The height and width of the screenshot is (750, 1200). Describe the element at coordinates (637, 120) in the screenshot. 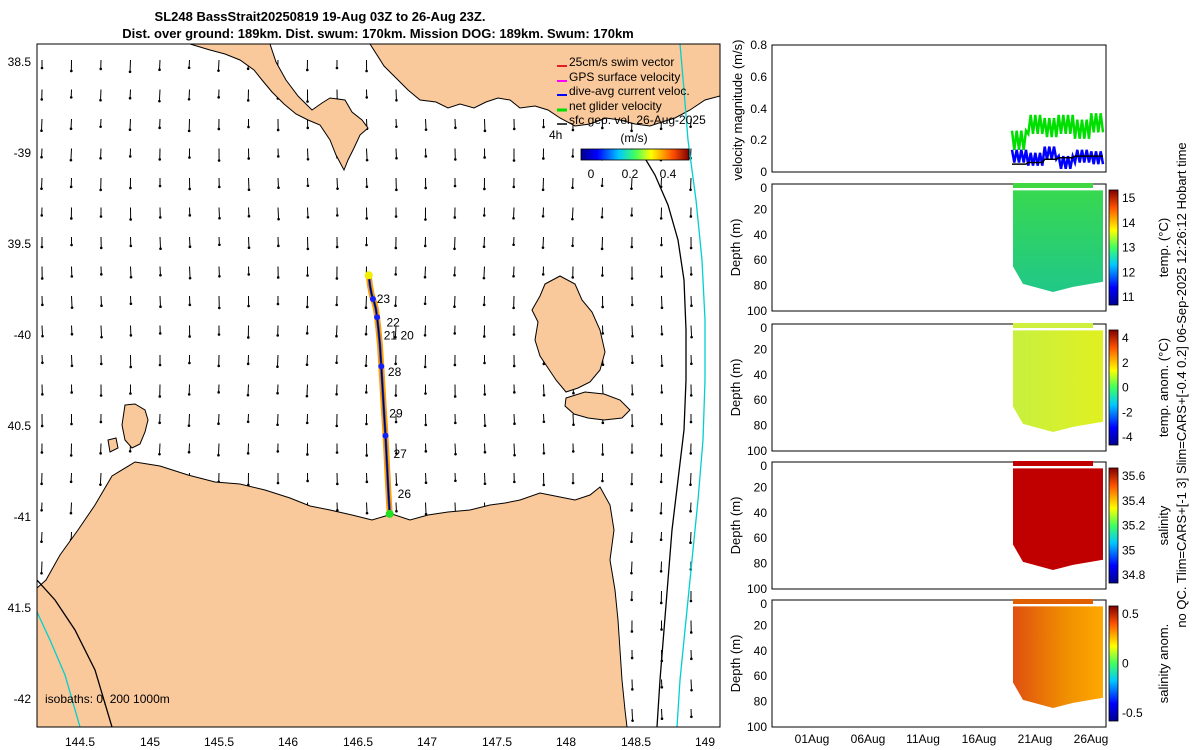

I see `legend-item: sfc geo. vel. 26-Aug-2025` at that location.